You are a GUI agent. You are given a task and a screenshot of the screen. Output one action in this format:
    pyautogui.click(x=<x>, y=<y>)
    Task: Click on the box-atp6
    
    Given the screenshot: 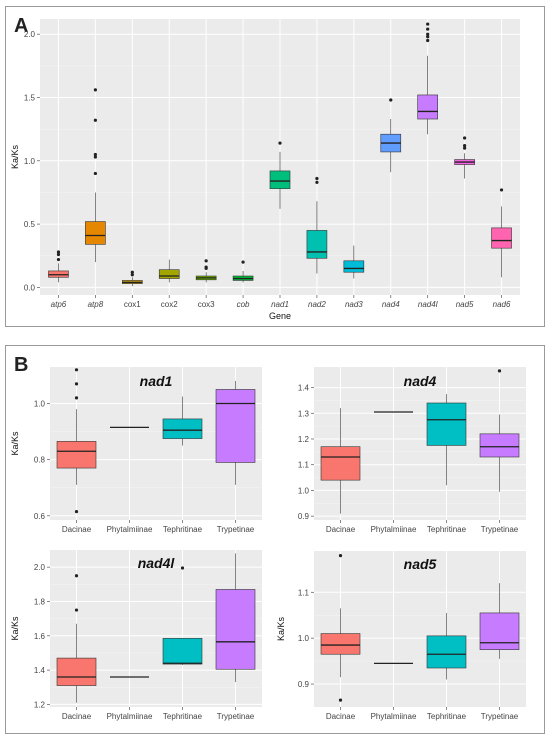 What is the action you would take?
    pyautogui.click(x=58, y=266)
    